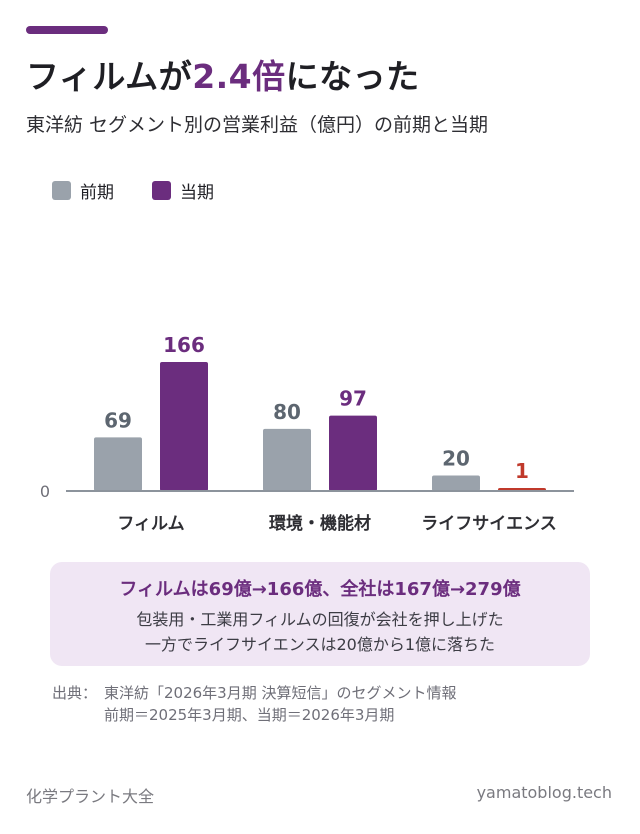 Image resolution: width=640 pixels, height=834 pixels. I want to click on chart-title: フィルムが2.4倍になった, so click(223, 76).